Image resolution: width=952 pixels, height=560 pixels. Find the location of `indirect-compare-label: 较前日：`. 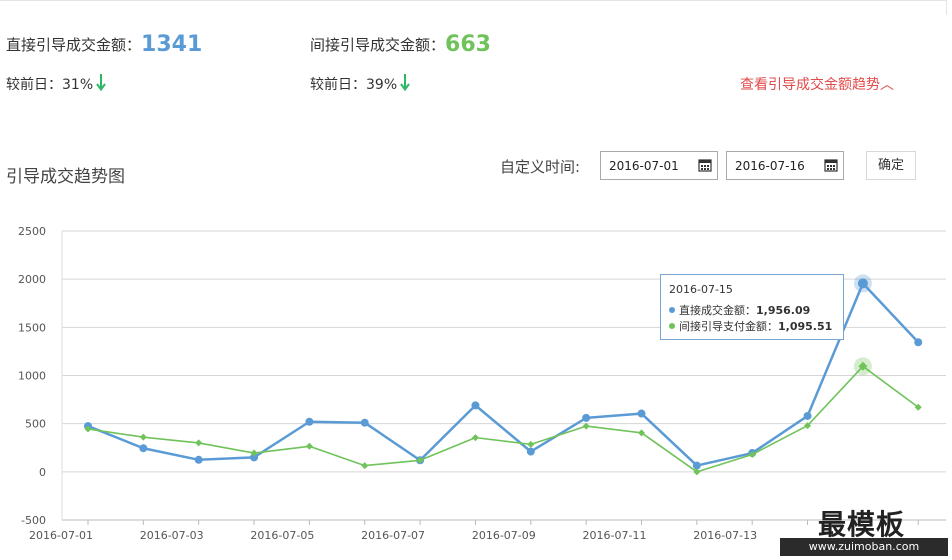

indirect-compare-label: 较前日： is located at coordinates (338, 85).